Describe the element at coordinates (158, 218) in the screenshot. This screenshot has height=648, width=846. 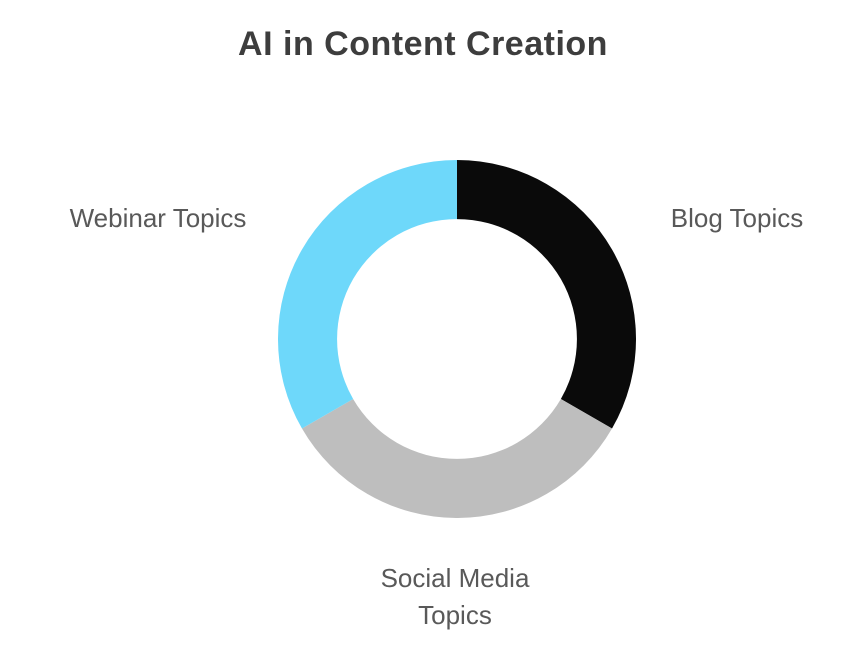
I see `segment-label-webinar-topics: Webinar Topics` at that location.